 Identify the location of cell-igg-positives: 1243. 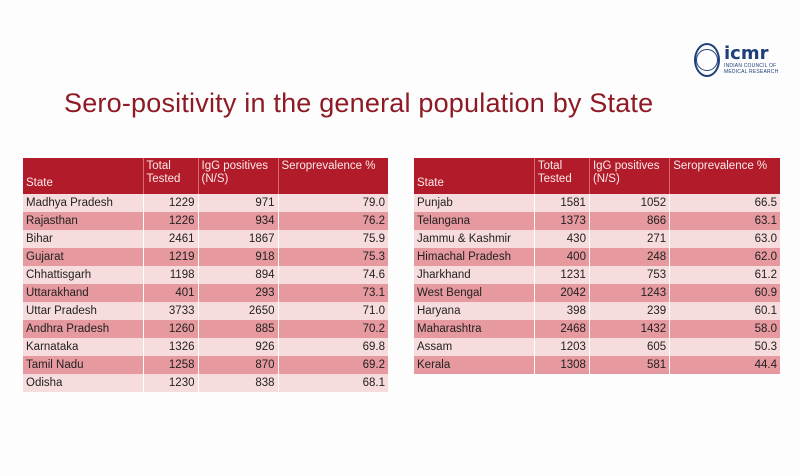
(630, 293).